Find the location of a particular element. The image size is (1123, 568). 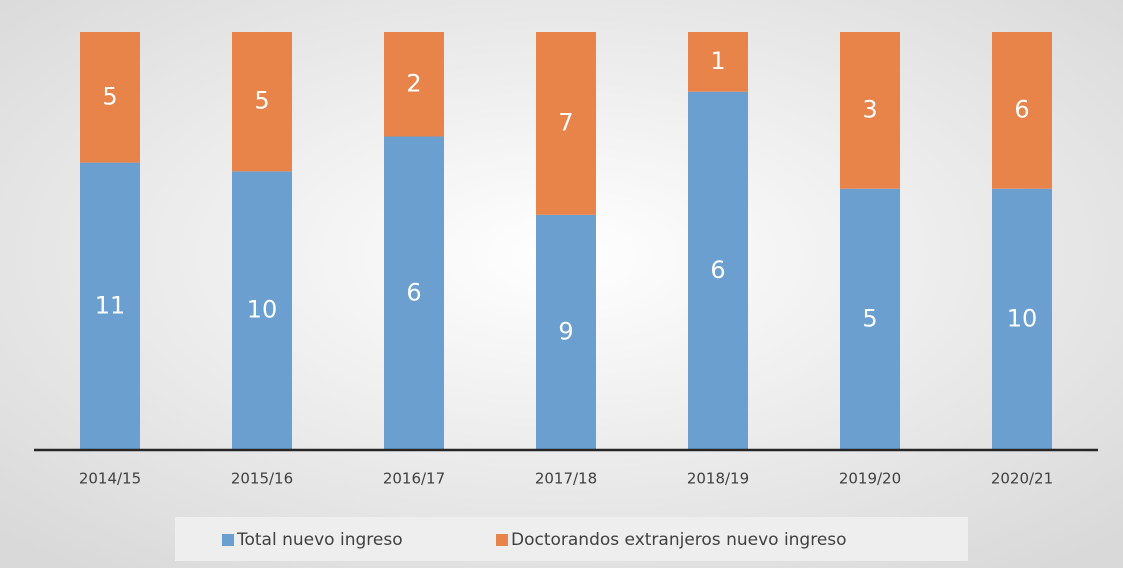

data-label: 3 is located at coordinates (869, 109).